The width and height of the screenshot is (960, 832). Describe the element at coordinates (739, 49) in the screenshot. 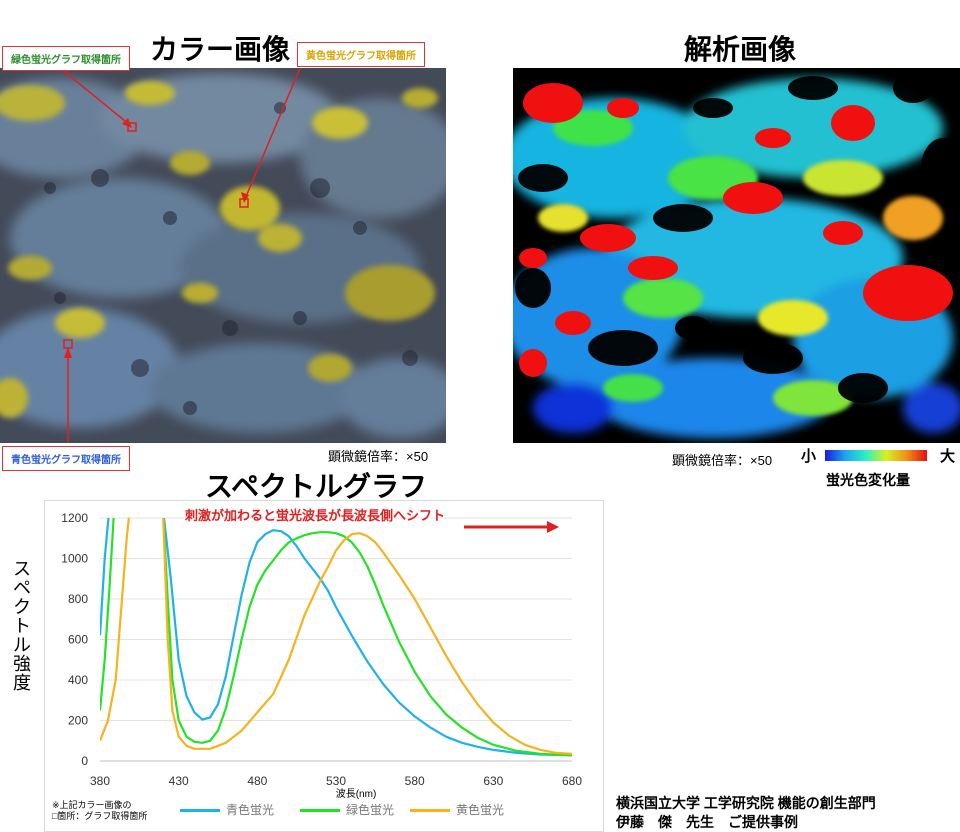

I see `analysis-image-title: 解析画像` at that location.